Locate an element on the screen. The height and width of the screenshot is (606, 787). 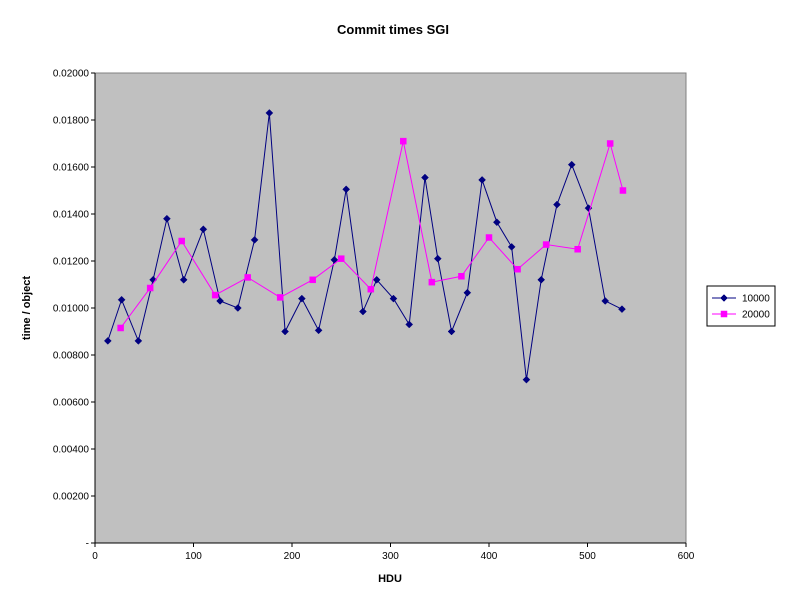
x-tick-label: 100 is located at coordinates (193, 556).